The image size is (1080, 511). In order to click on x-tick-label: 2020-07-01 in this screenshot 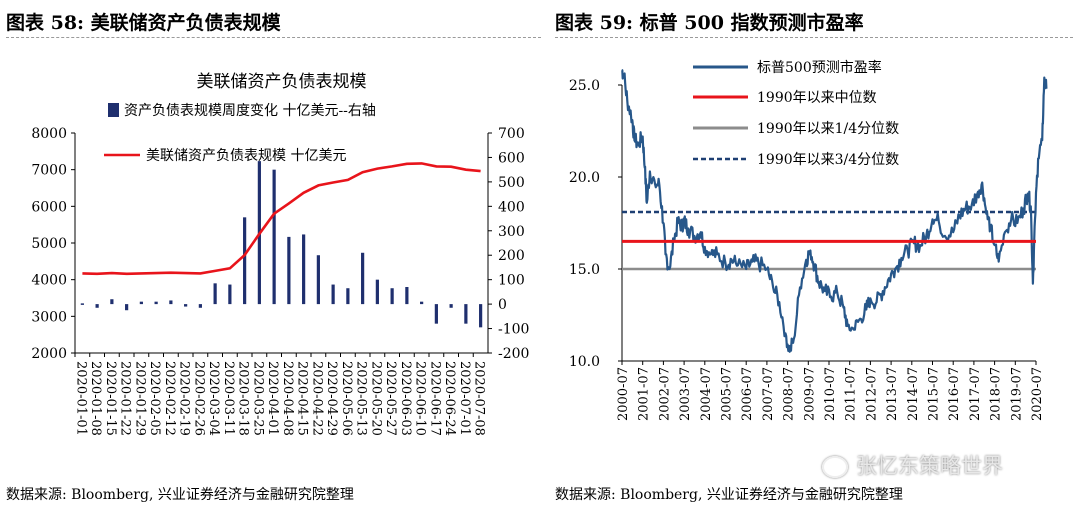, I will do `click(464, 398)`.